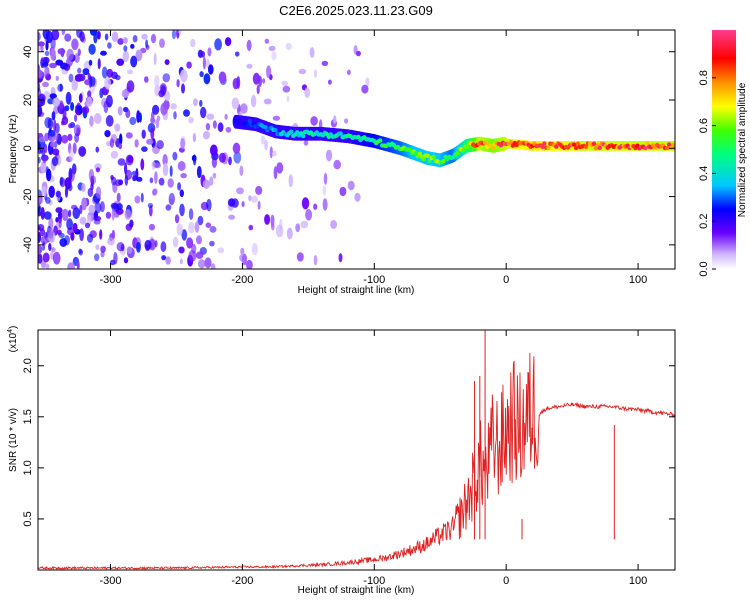 The width and height of the screenshot is (750, 600). What do you see at coordinates (374, 581) in the screenshot?
I see `x-tick-label: -100` at bounding box center [374, 581].